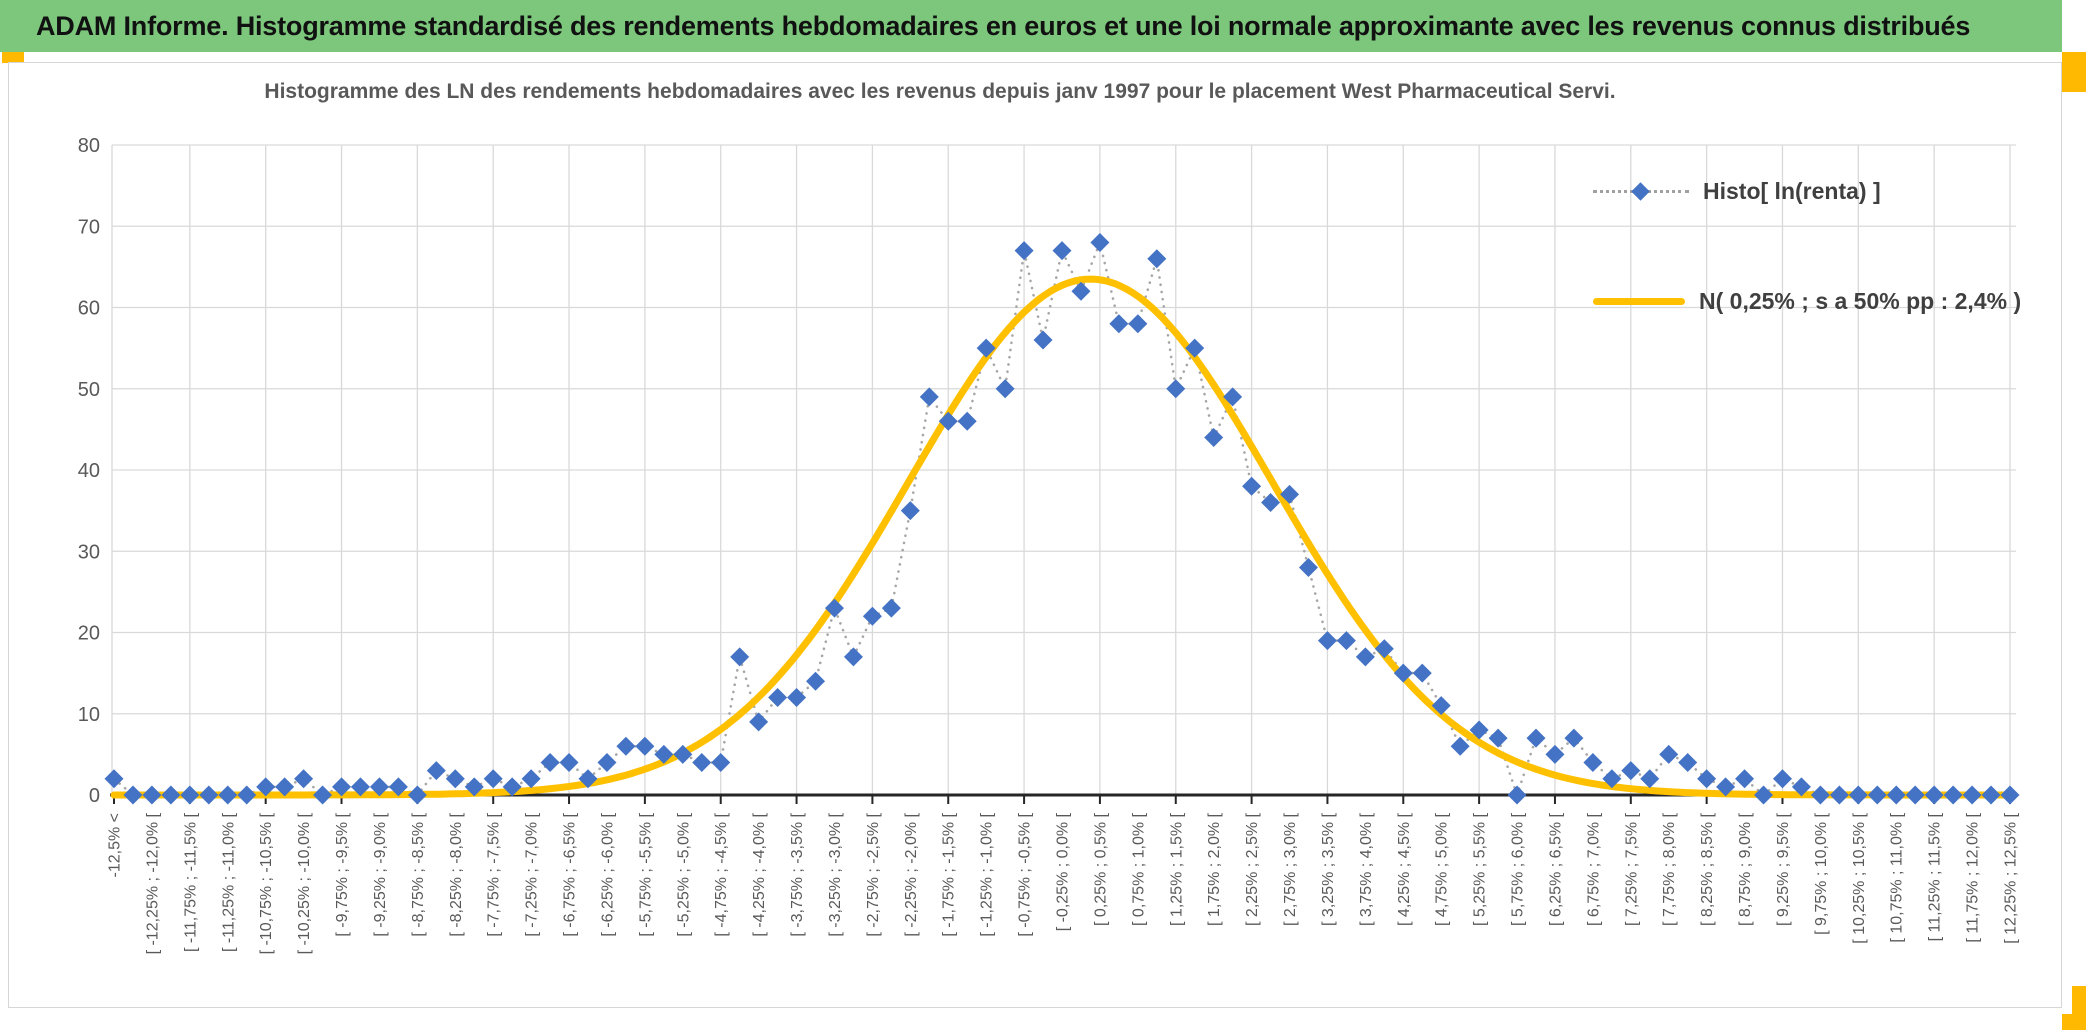  Describe the element at coordinates (797, 874) in the screenshot. I see `svg-text: [ -3,75% ; -3,5% [` at that location.